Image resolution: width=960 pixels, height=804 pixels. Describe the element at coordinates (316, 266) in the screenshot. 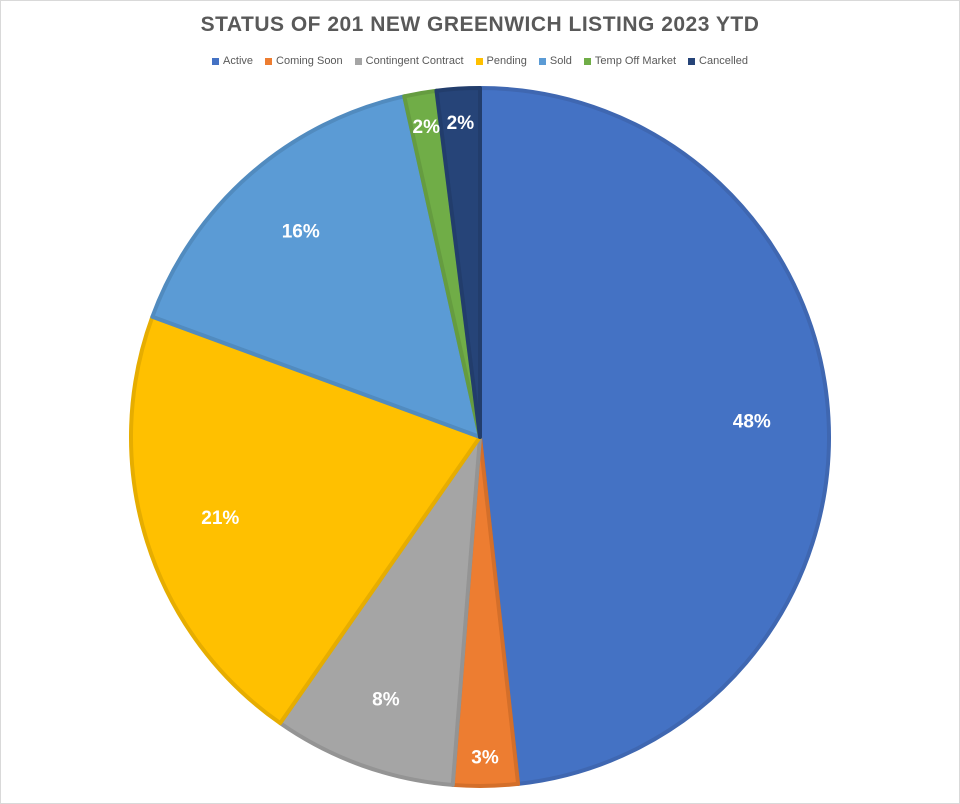

I see `pie-slice-sold` at that location.